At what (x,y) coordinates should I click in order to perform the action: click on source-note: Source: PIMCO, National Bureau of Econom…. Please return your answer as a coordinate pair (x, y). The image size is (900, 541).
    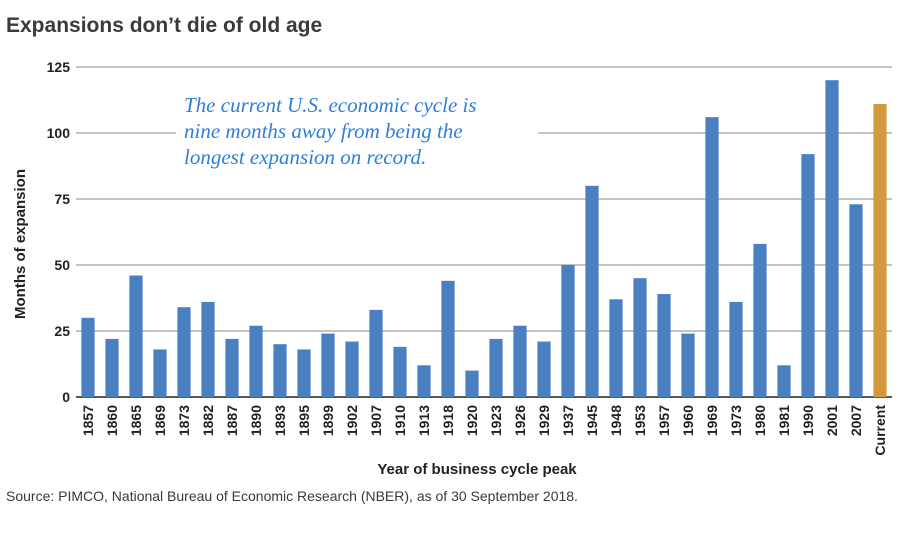
    Looking at the image, I should click on (292, 496).